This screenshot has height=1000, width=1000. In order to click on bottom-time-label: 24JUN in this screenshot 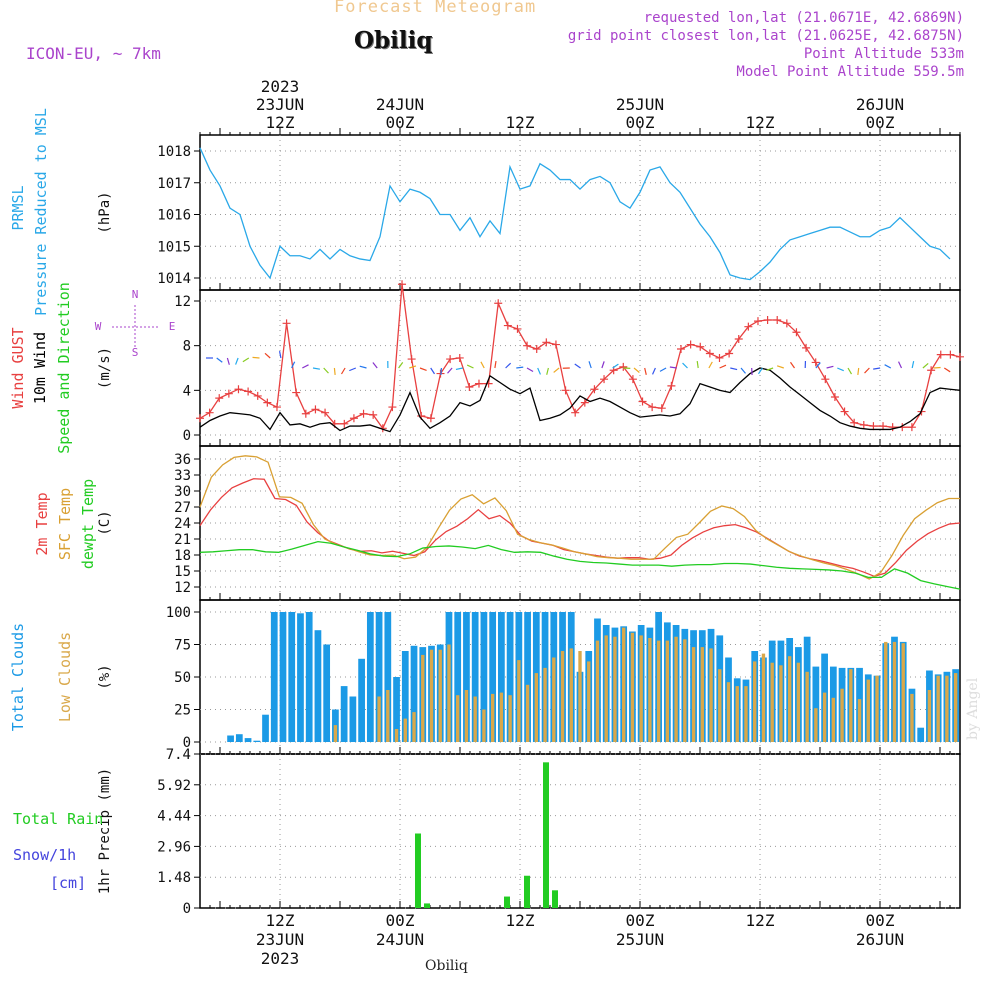, I will do `click(400, 939)`.